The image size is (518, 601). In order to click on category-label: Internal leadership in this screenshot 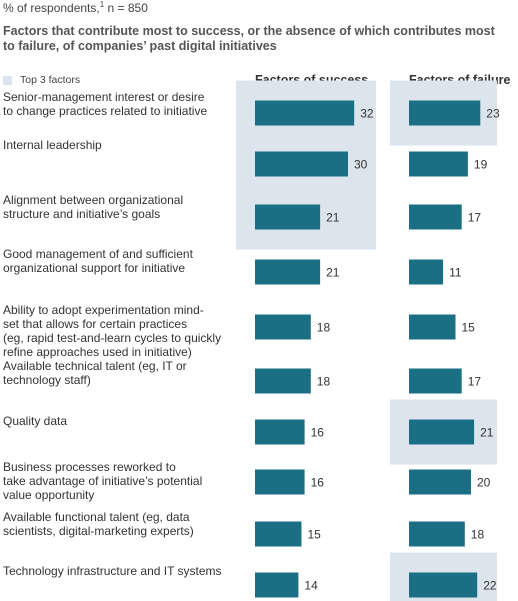, I will do `click(114, 145)`.